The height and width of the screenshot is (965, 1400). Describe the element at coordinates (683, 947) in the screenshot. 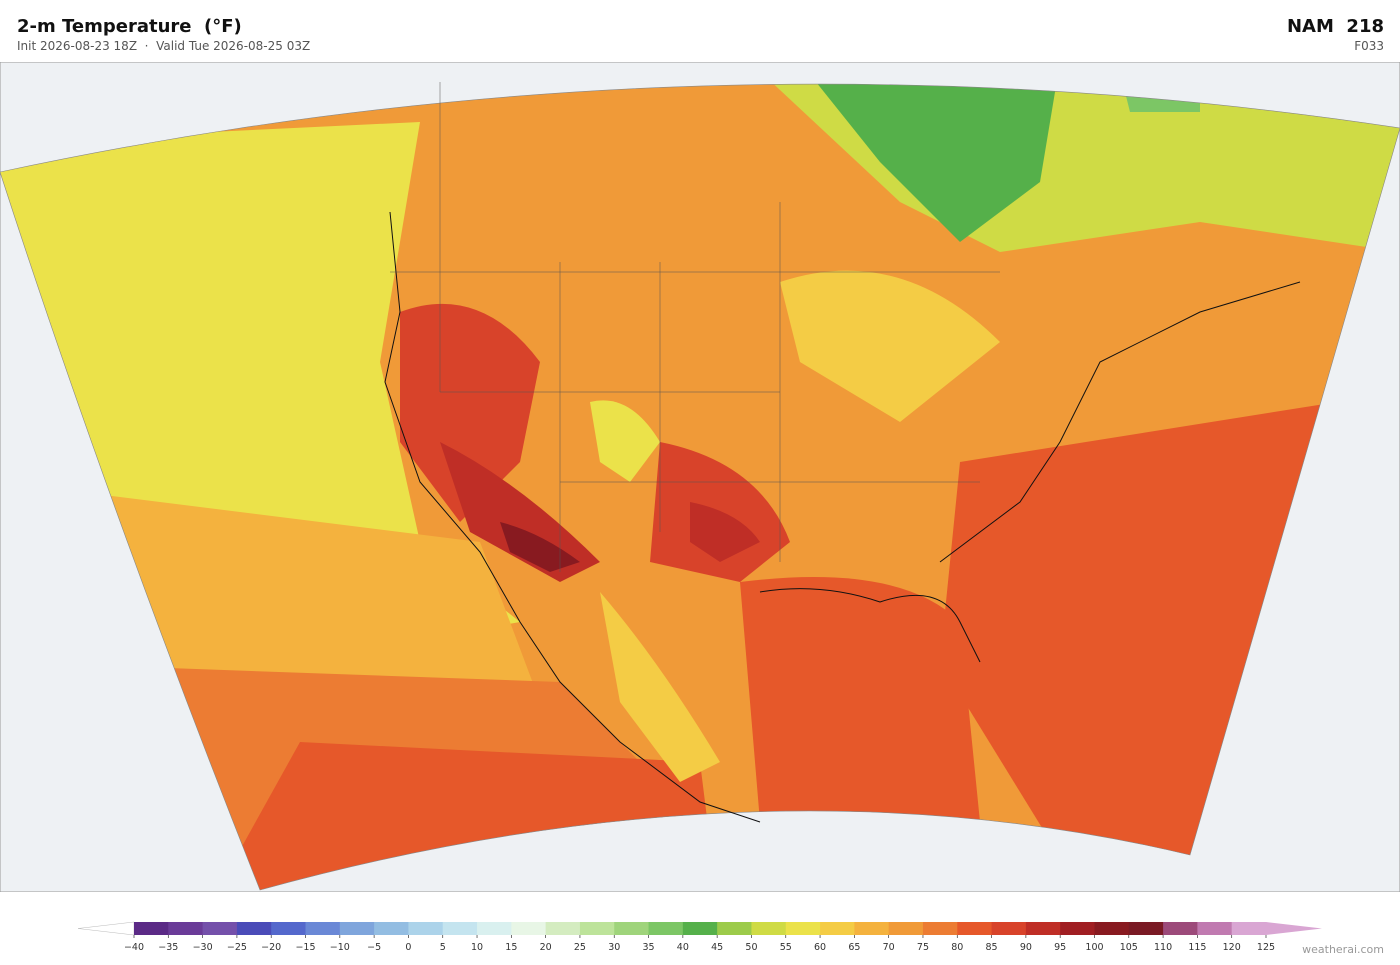

I see `tick-label: 40` at that location.